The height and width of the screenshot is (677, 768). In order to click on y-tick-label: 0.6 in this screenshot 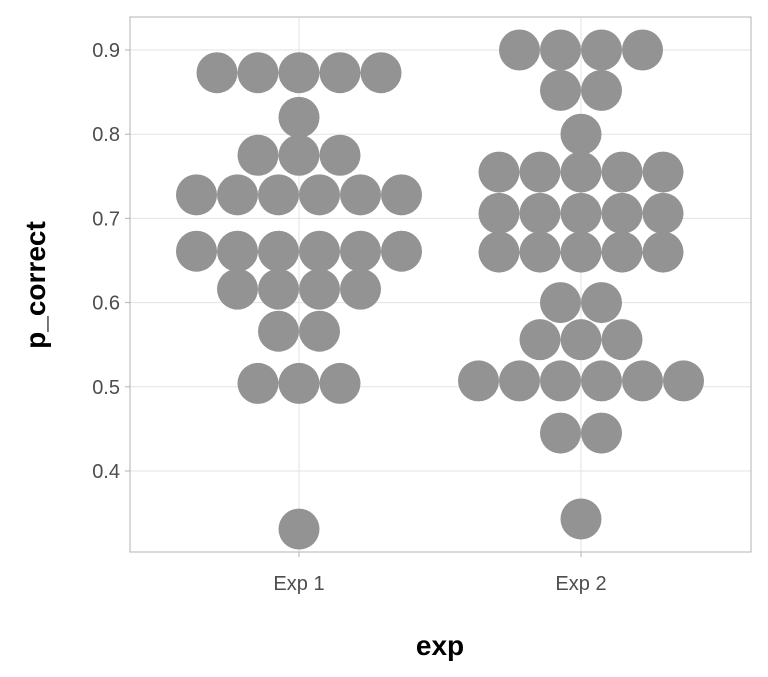, I will do `click(106, 304)`.